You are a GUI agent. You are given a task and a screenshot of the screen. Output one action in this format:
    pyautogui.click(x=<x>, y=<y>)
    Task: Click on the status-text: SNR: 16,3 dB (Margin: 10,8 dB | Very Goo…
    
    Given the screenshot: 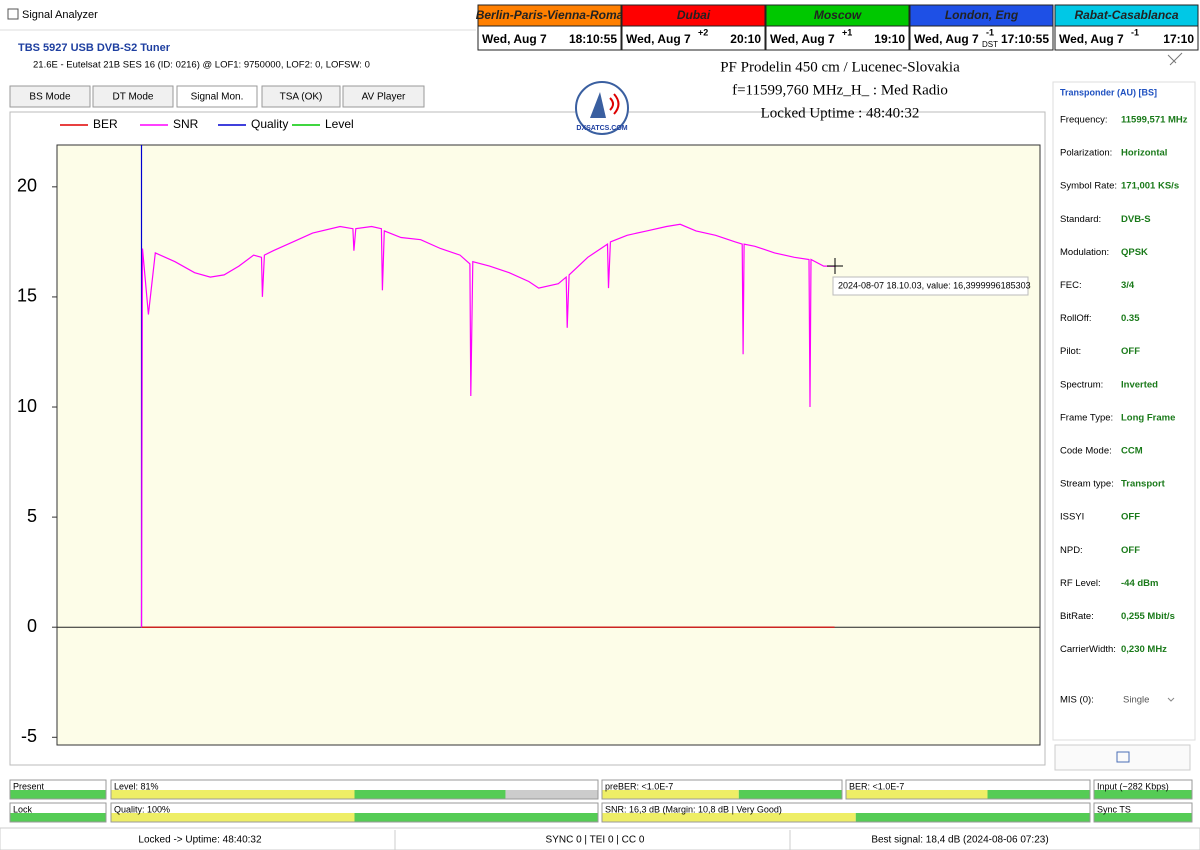 What is the action you would take?
    pyautogui.click(x=693, y=809)
    